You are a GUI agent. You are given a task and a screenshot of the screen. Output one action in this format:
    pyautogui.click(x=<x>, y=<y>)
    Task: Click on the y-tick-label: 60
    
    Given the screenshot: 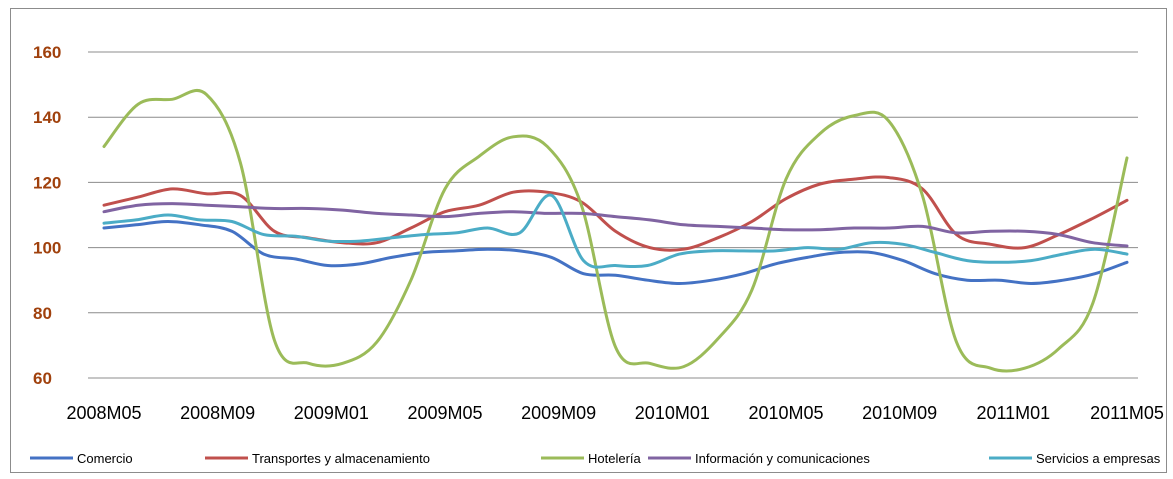 What is the action you would take?
    pyautogui.click(x=42, y=378)
    